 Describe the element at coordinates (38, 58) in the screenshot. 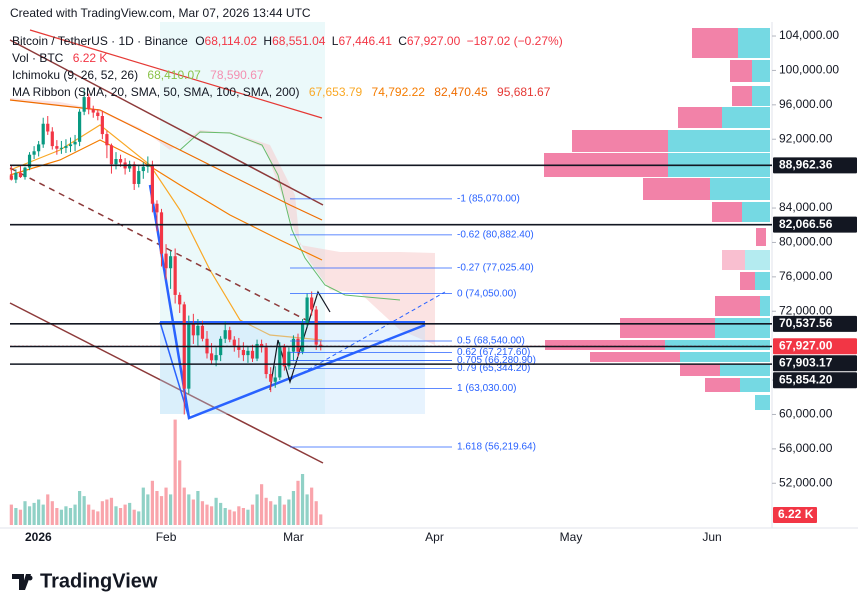

I see `volume-name: Vol · BTC` at that location.